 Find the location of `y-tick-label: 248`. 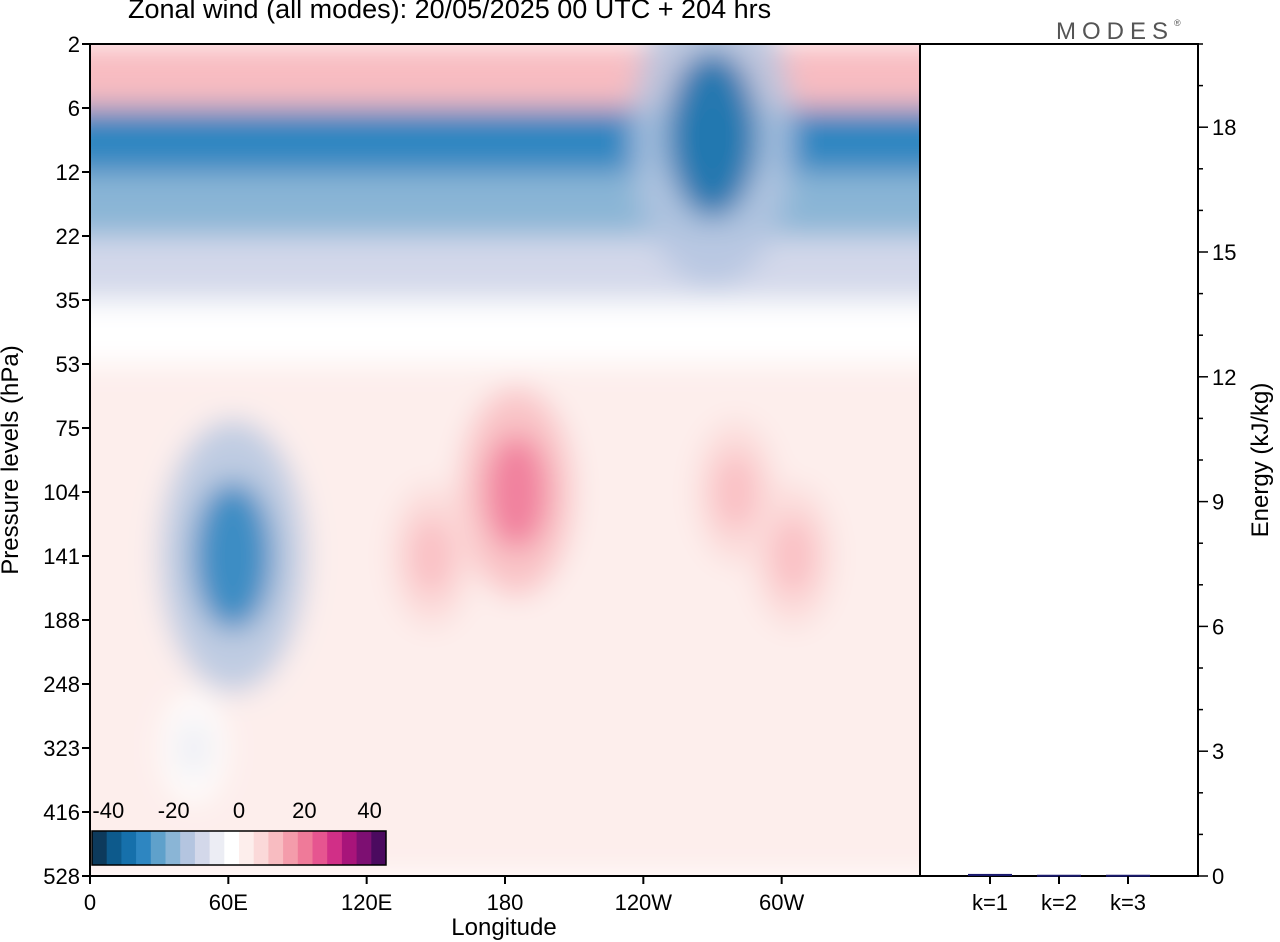

y-tick-label: 248 is located at coordinates (61, 684).